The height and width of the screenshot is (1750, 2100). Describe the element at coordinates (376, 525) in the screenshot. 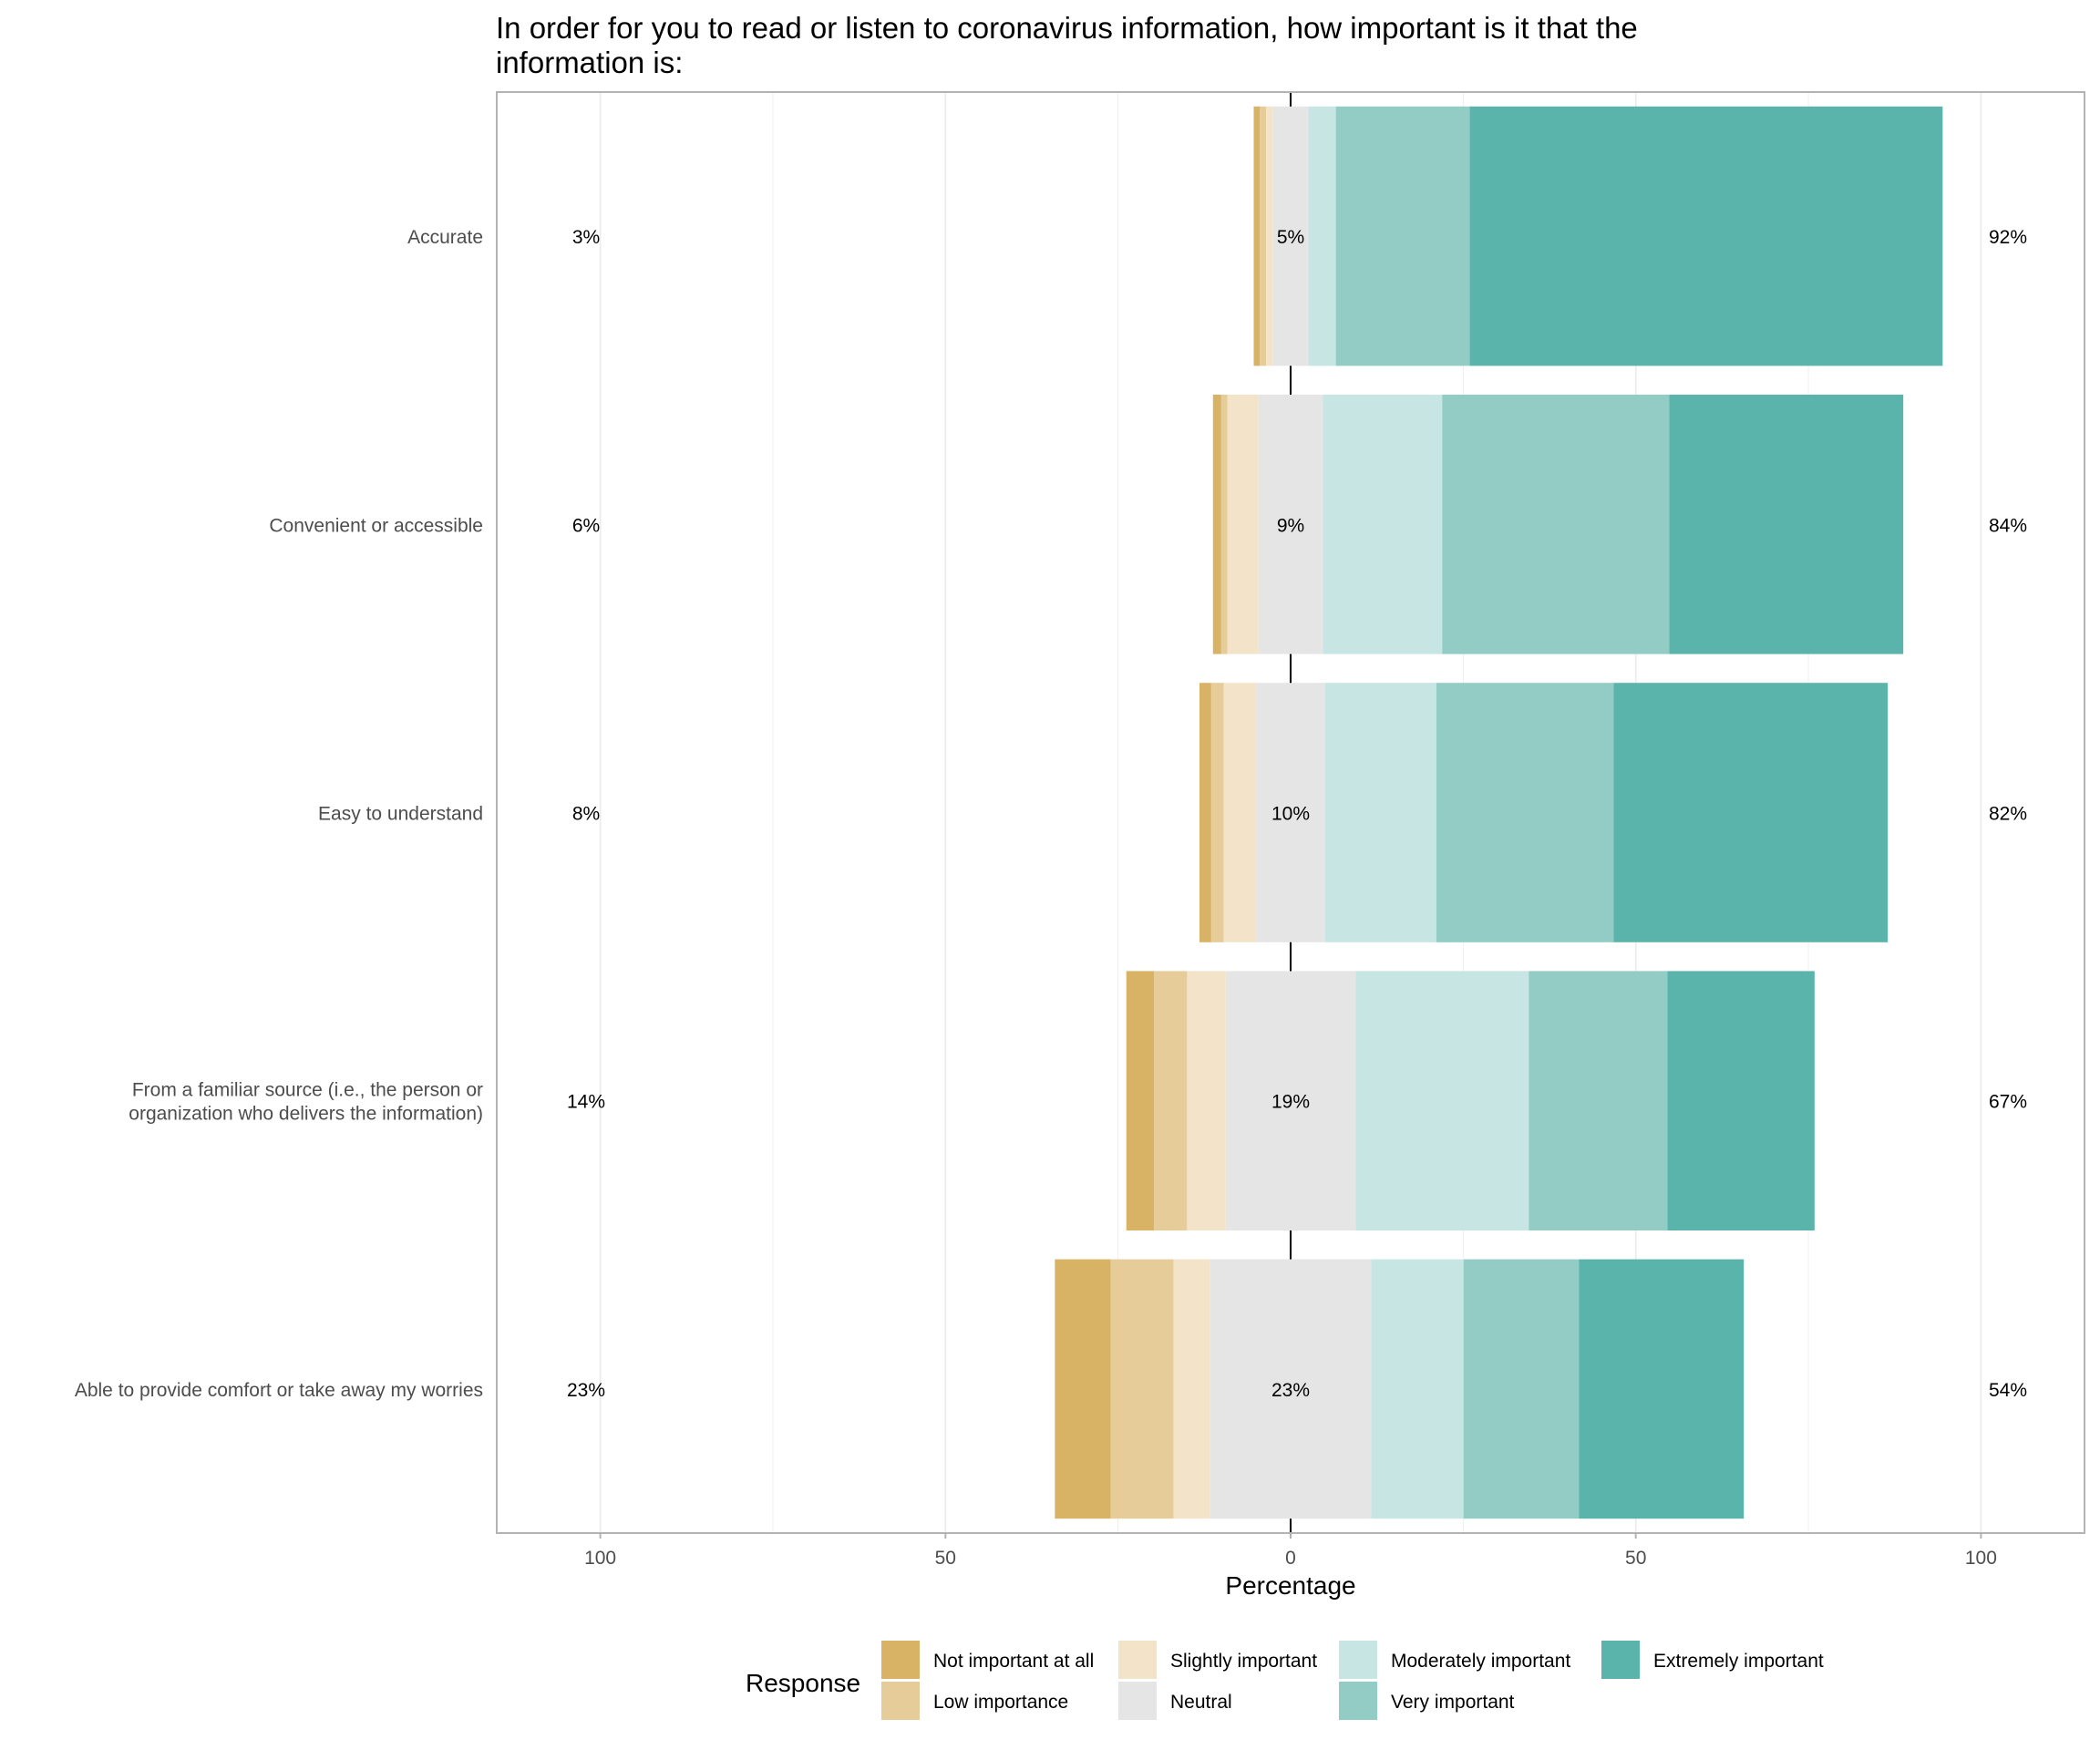

I see `category-label: Convenient or accessible` at that location.